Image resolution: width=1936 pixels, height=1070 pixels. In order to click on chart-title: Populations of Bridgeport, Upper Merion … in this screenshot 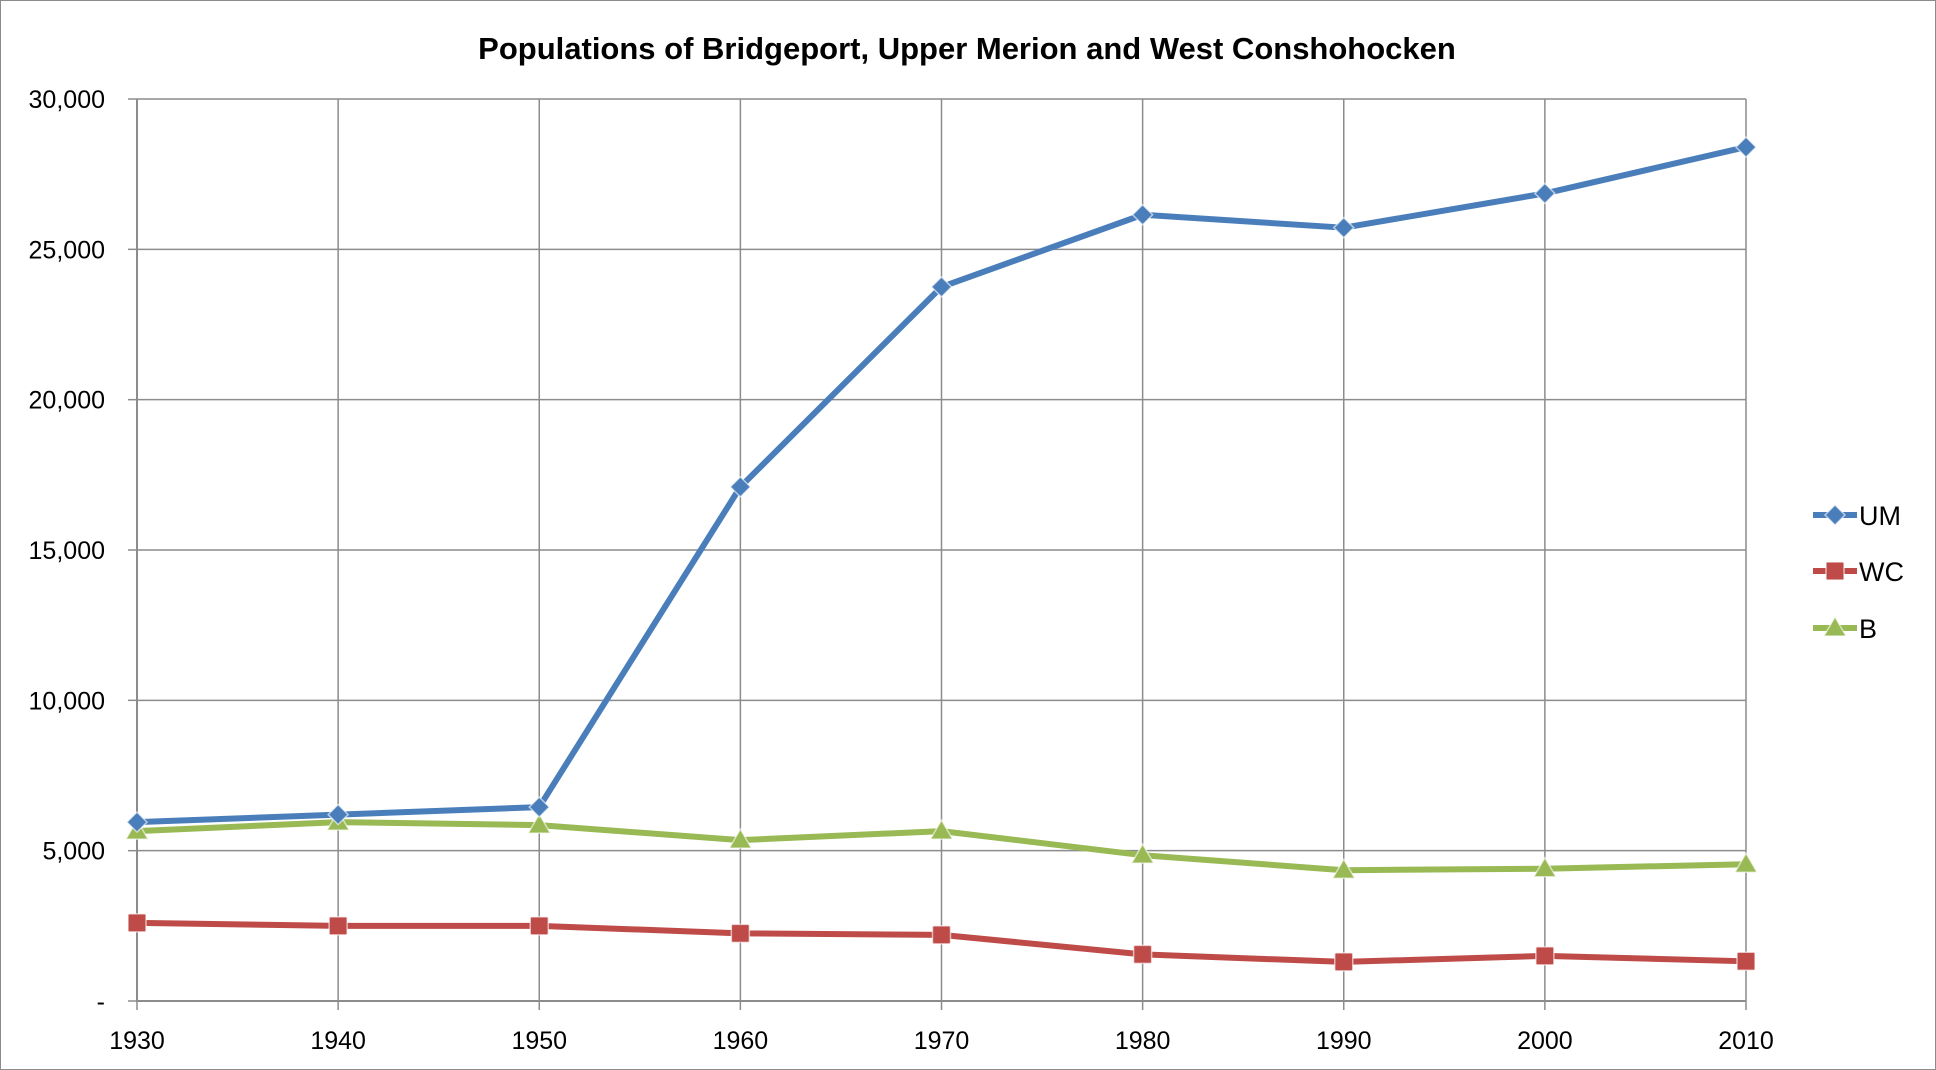, I will do `click(967, 48)`.